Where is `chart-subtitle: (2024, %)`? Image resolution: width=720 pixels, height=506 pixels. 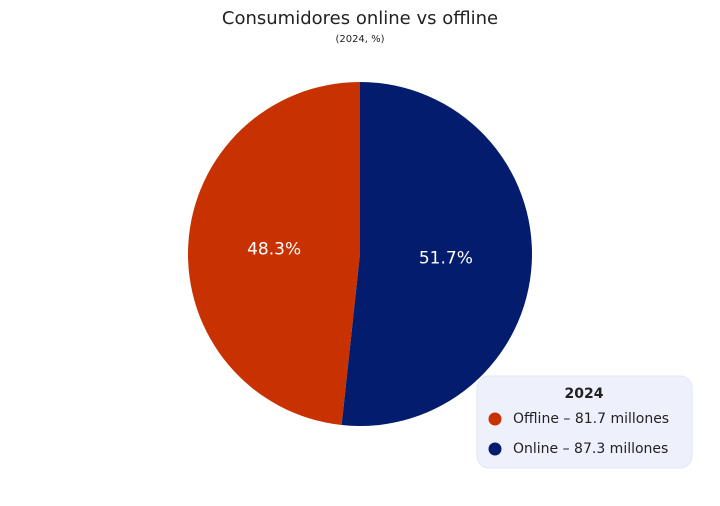 chart-subtitle: (2024, %) is located at coordinates (359, 39).